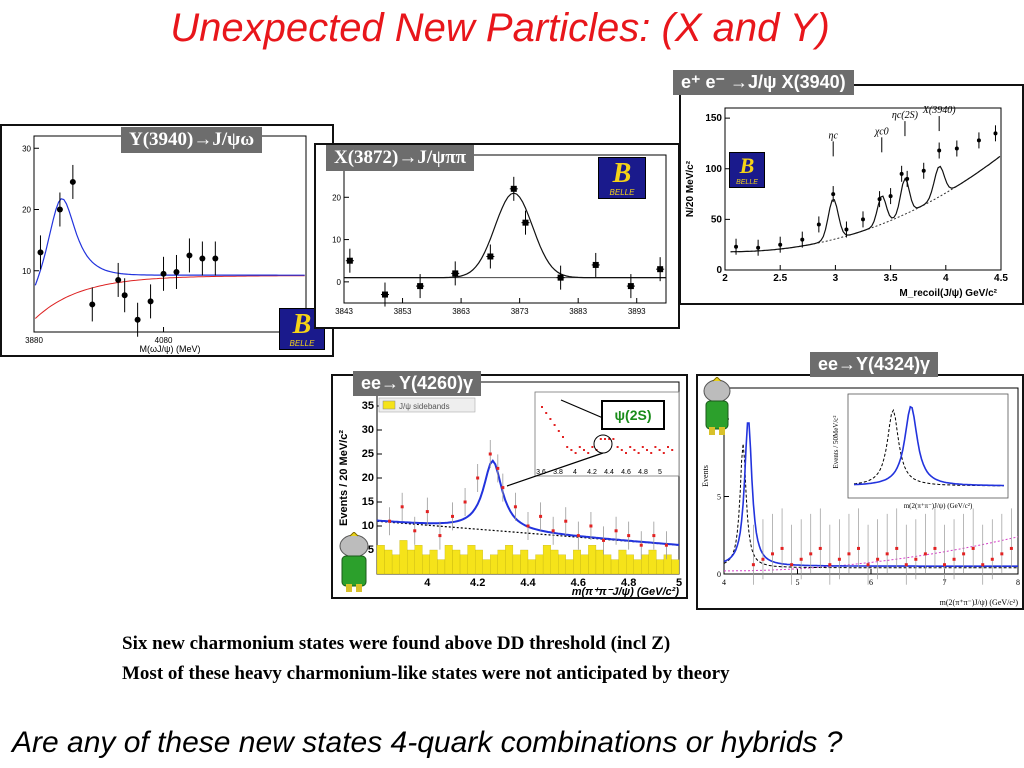 The width and height of the screenshot is (1024, 768). What do you see at coordinates (541, 472) in the screenshot?
I see `inset-tick-label: 3.6` at bounding box center [541, 472].